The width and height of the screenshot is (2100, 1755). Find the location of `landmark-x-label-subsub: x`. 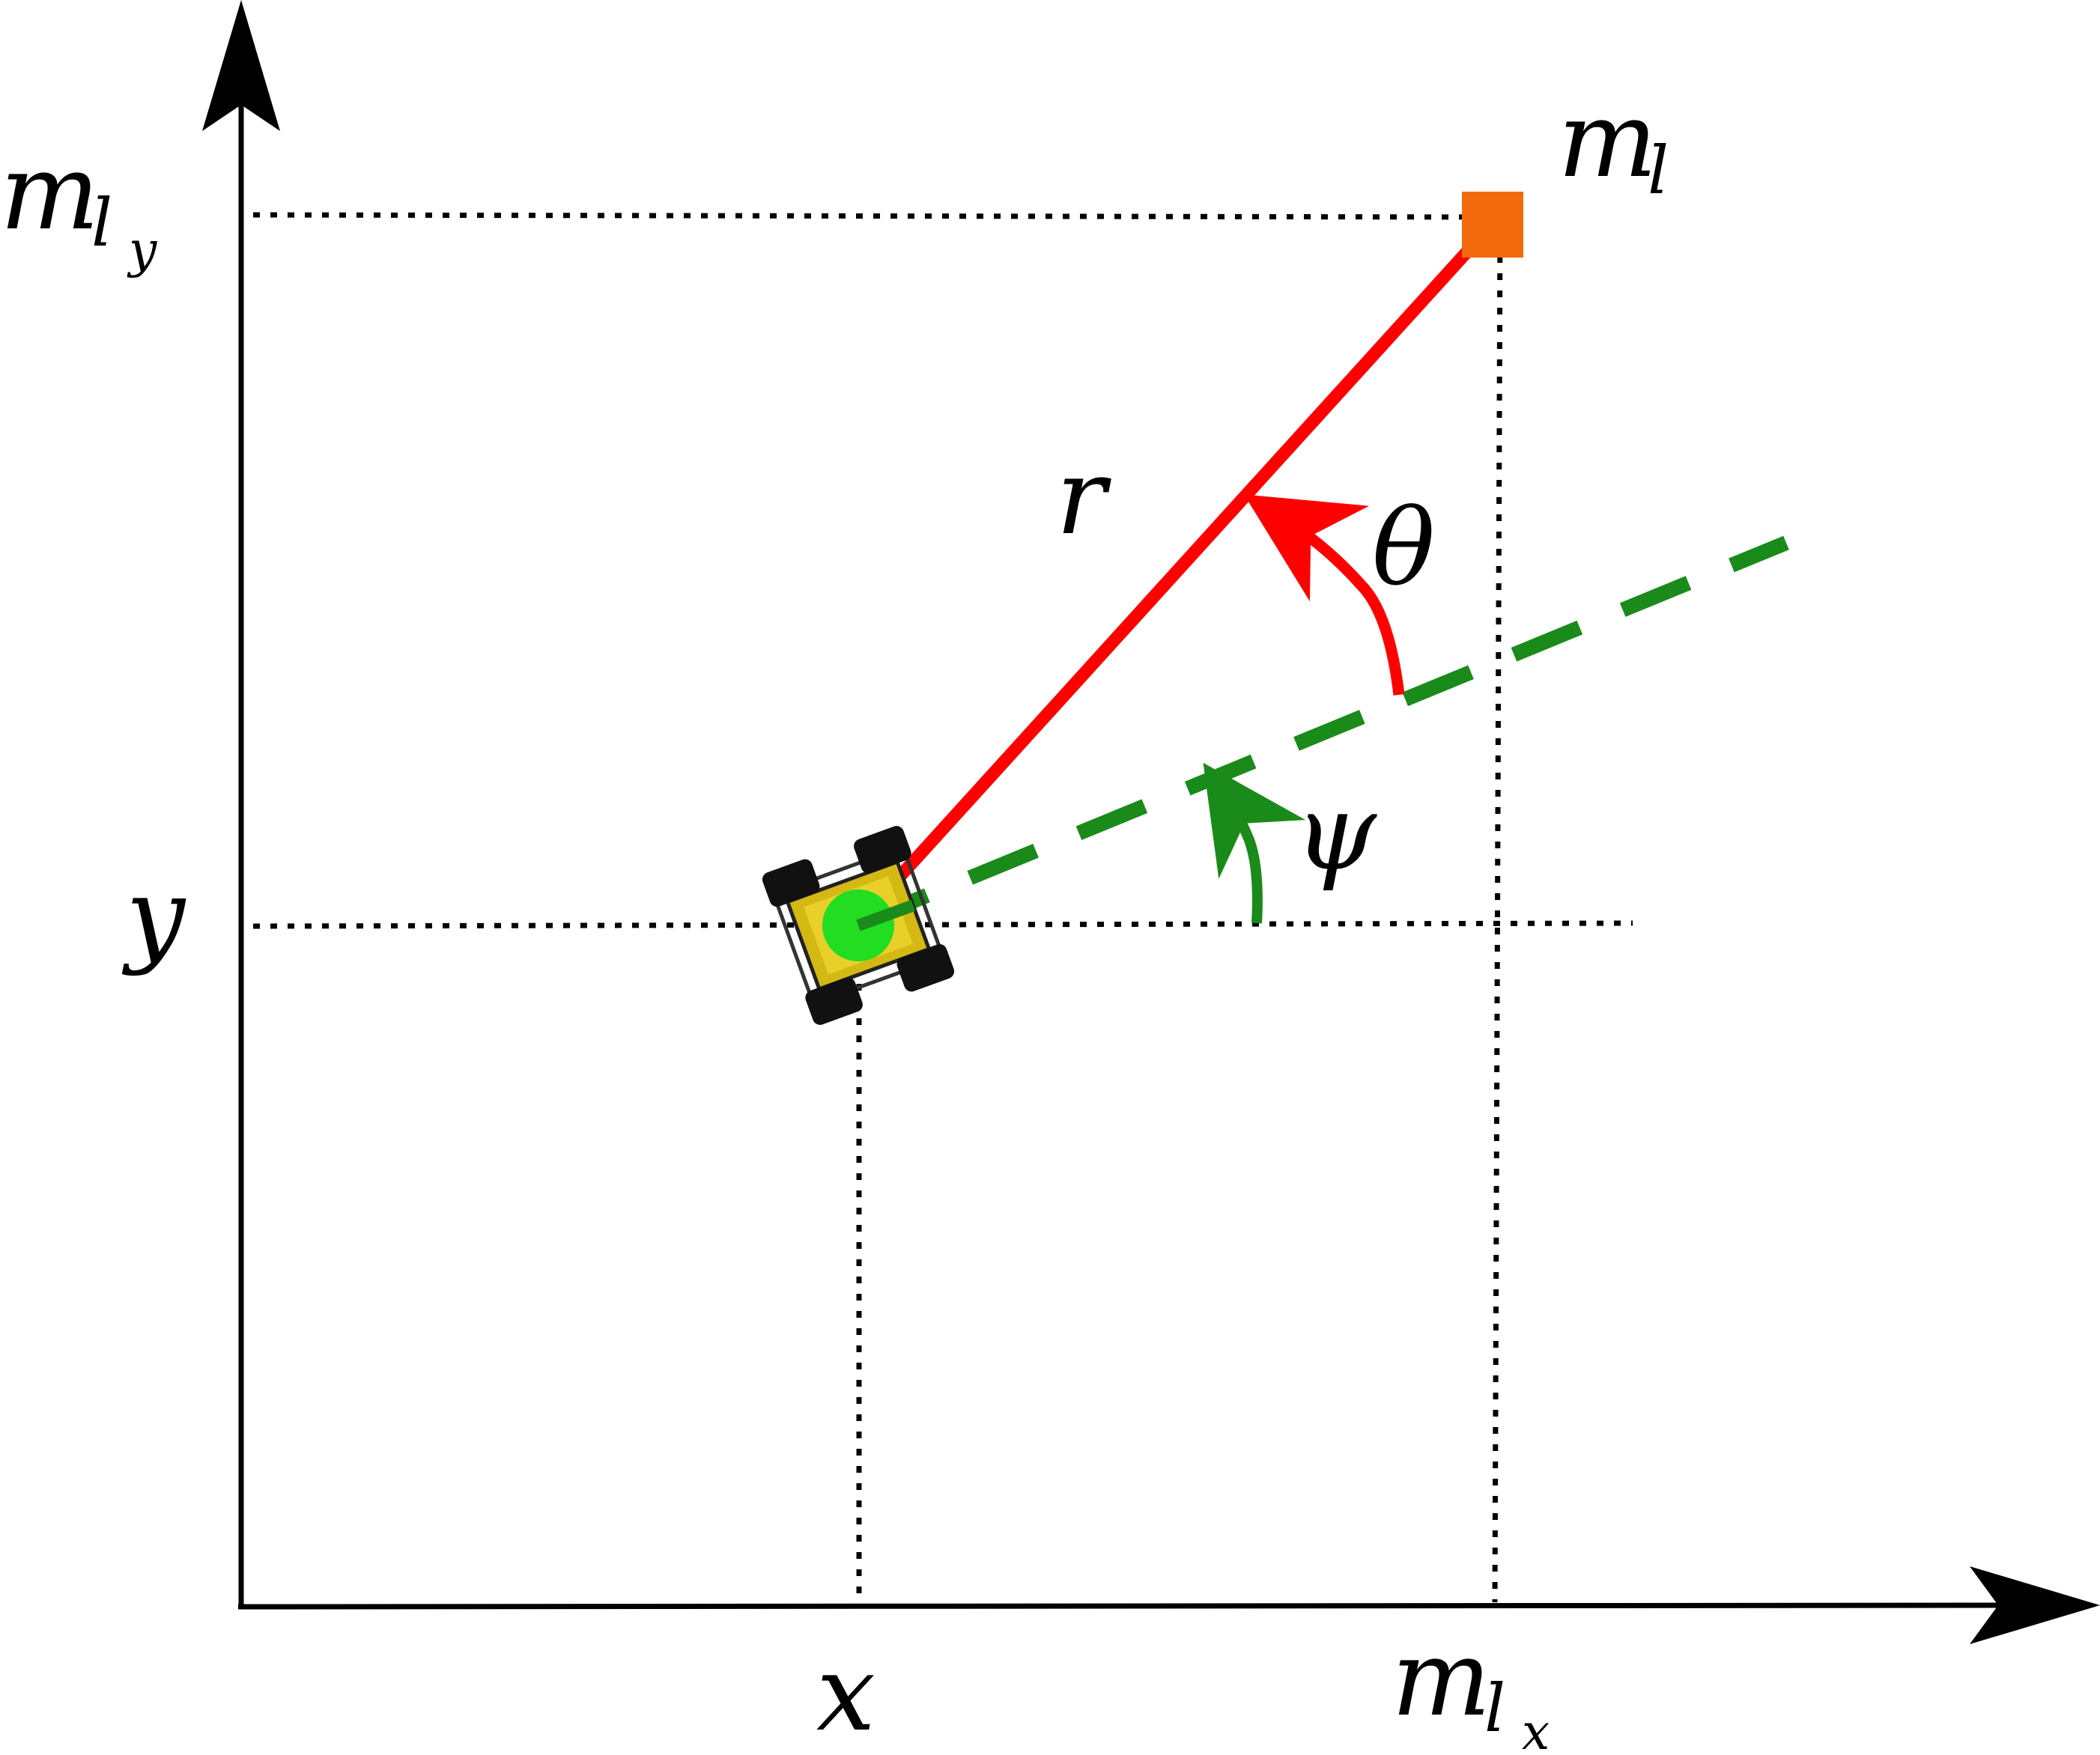

landmark-x-label-subsub: x is located at coordinates (1536, 1729).